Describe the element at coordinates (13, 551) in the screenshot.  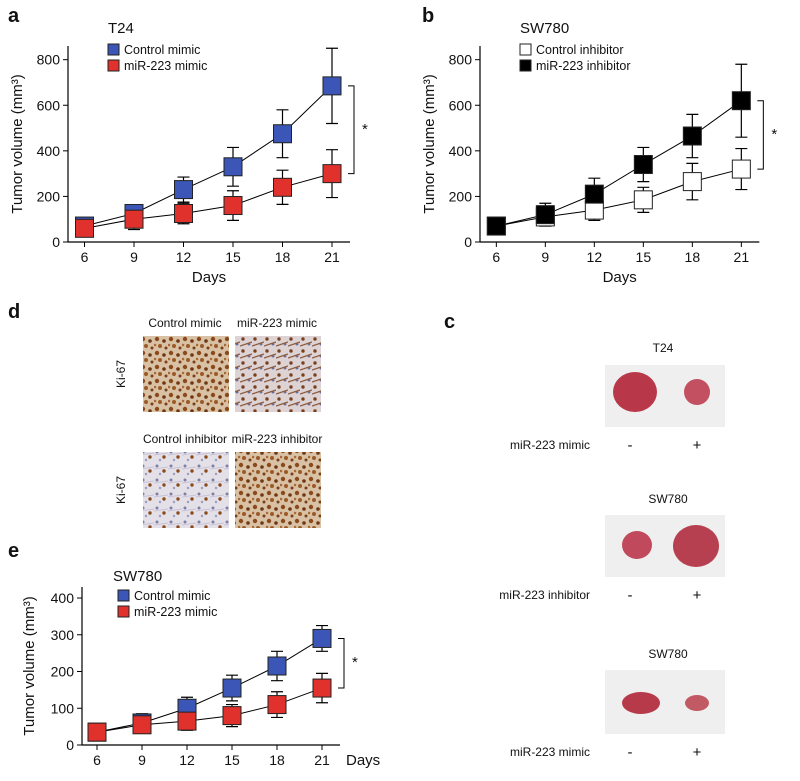
I see `panel-label: e` at that location.